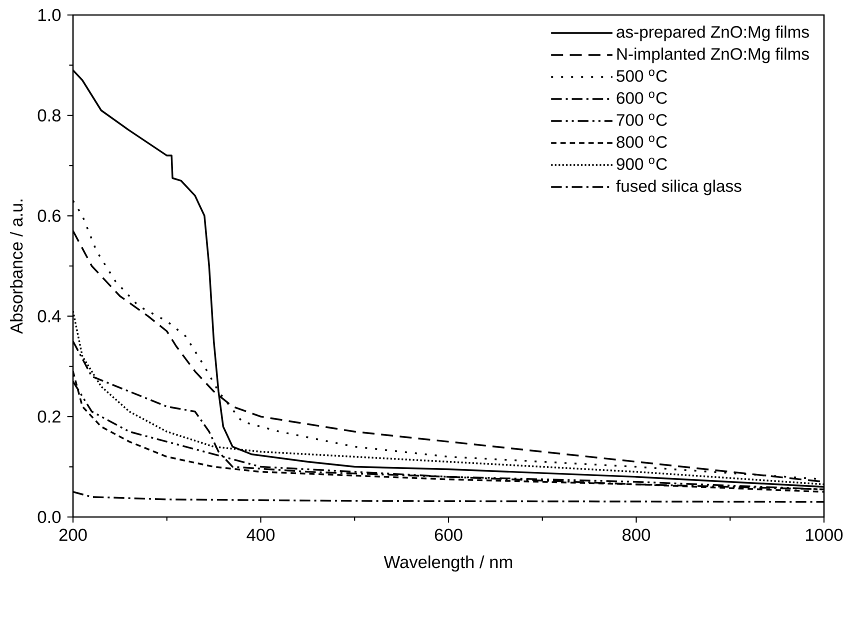  What do you see at coordinates (49, 15) in the screenshot?
I see `y-tick-label: 1.0` at bounding box center [49, 15].